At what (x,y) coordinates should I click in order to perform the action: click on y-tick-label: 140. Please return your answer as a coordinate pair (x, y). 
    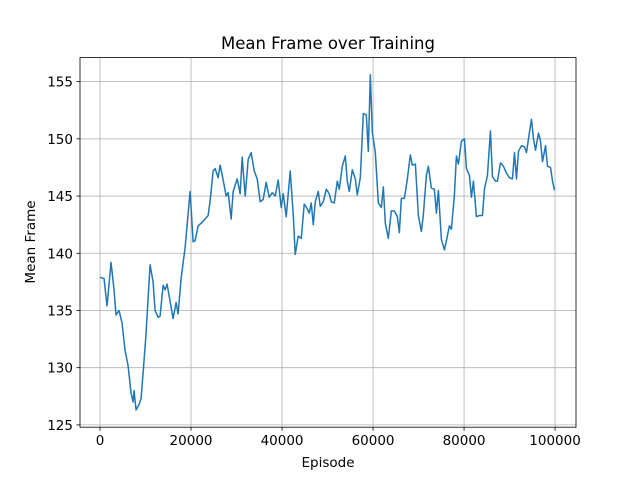
    Looking at the image, I should click on (60, 254).